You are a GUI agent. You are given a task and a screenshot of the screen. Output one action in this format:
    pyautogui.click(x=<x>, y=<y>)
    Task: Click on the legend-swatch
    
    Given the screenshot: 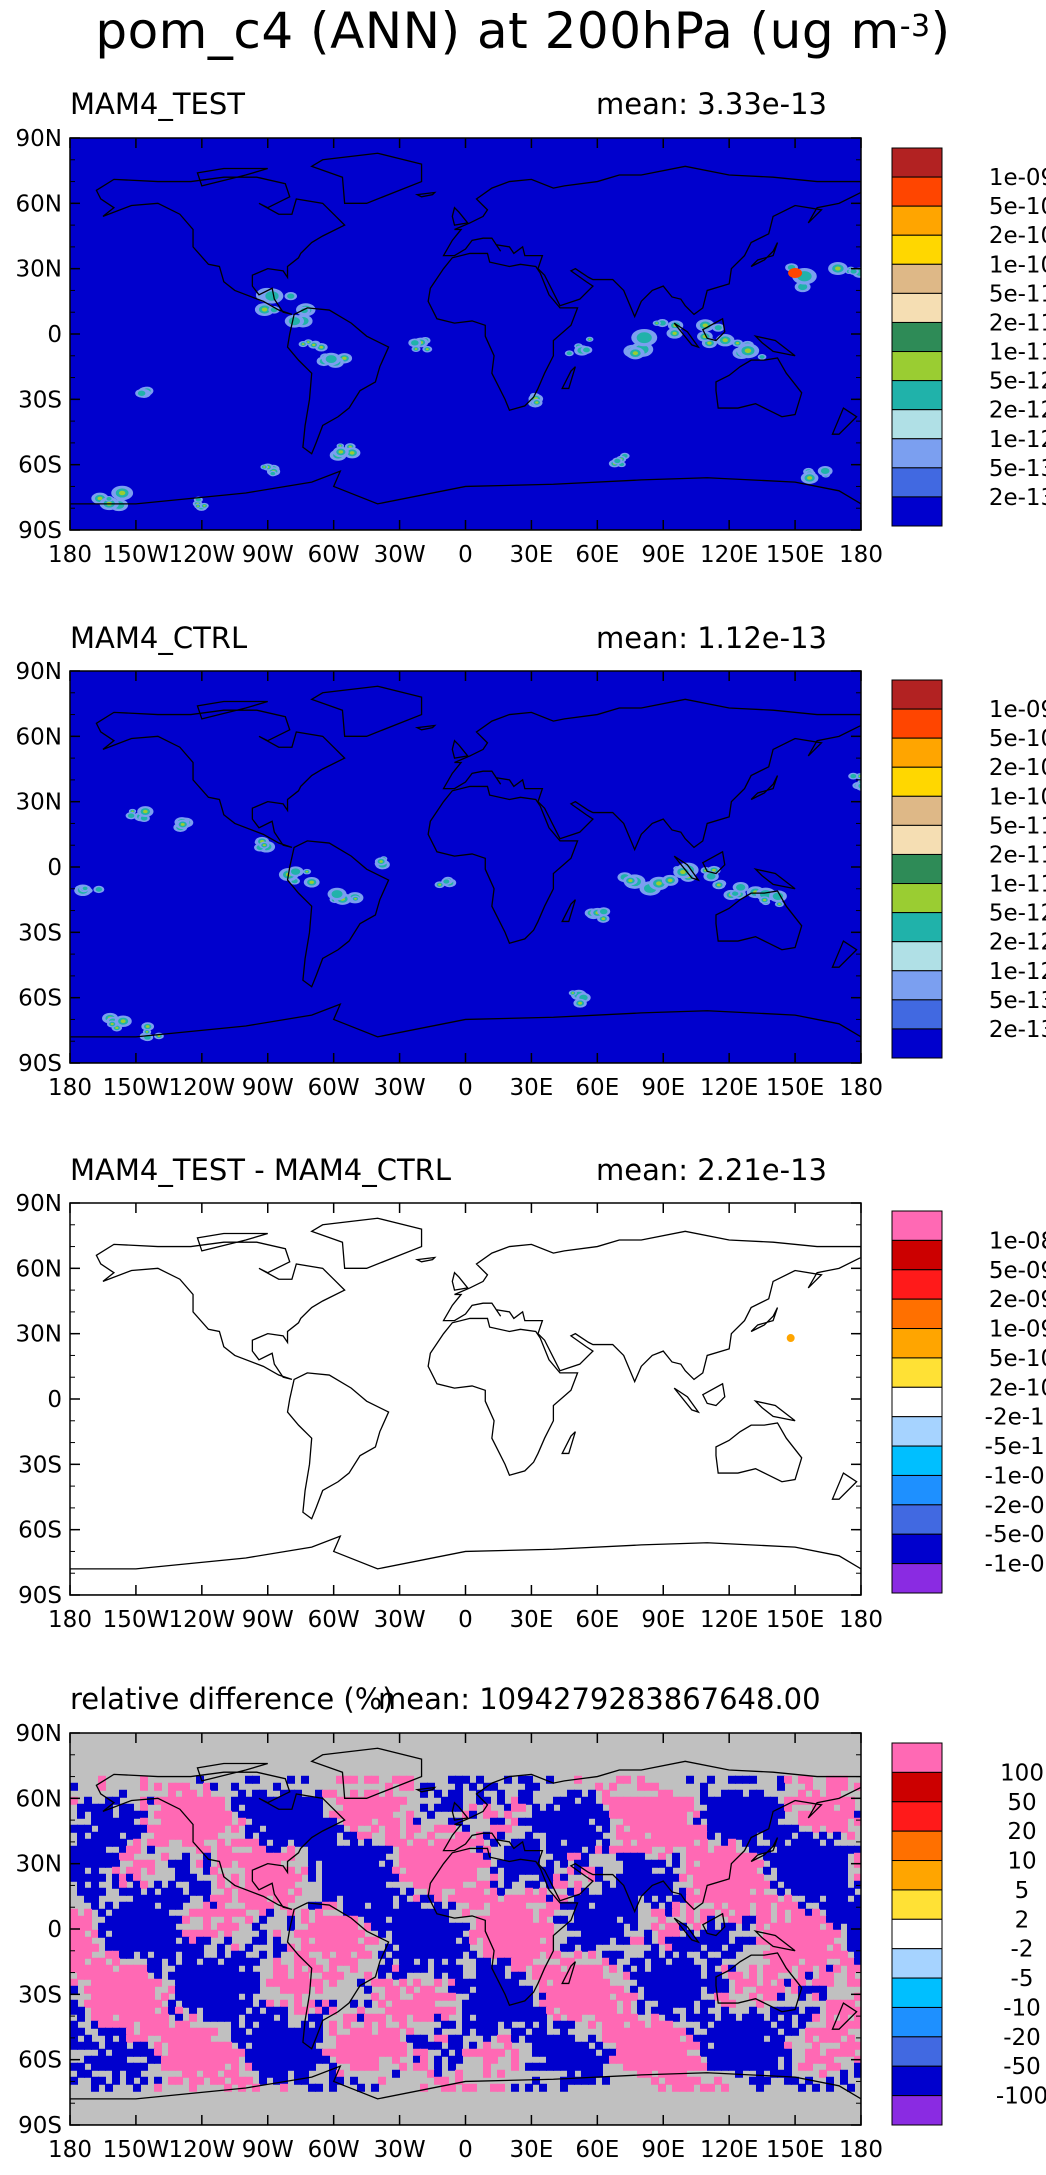 What is the action you would take?
    pyautogui.click(x=917, y=2110)
    